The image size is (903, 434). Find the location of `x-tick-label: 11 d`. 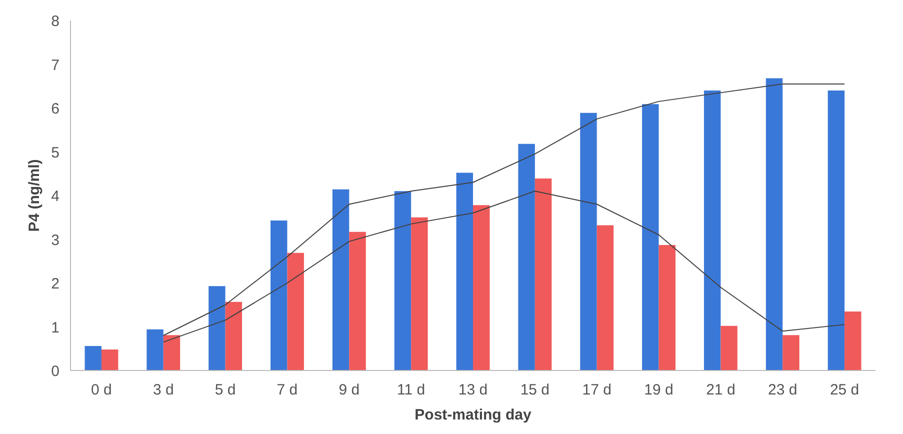

x-tick-label: 11 d is located at coordinates (411, 390).